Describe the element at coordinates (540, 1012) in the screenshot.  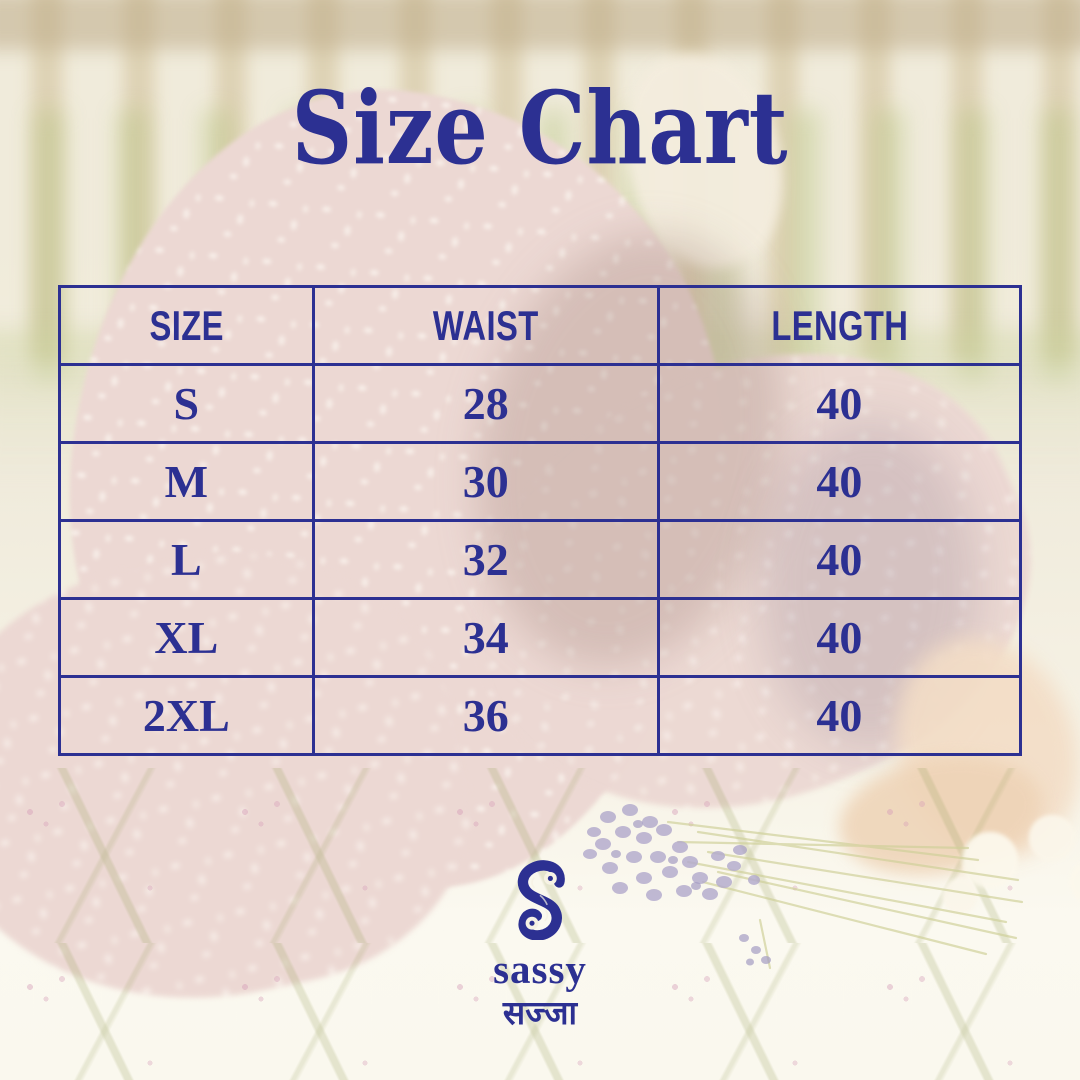
I see `brand-name-devanagari: सज्जा` at that location.